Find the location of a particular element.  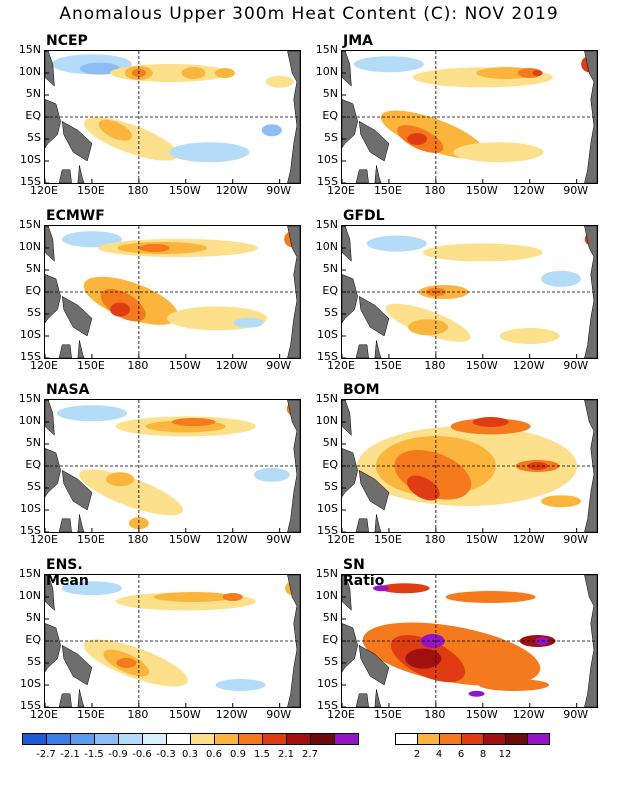

panel-title: JMA is located at coordinates (358, 41).